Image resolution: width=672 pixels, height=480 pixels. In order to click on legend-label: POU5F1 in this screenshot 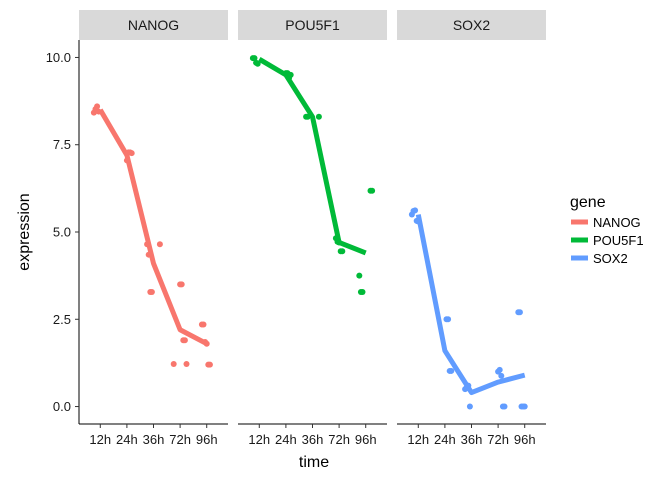, I will do `click(618, 240)`.